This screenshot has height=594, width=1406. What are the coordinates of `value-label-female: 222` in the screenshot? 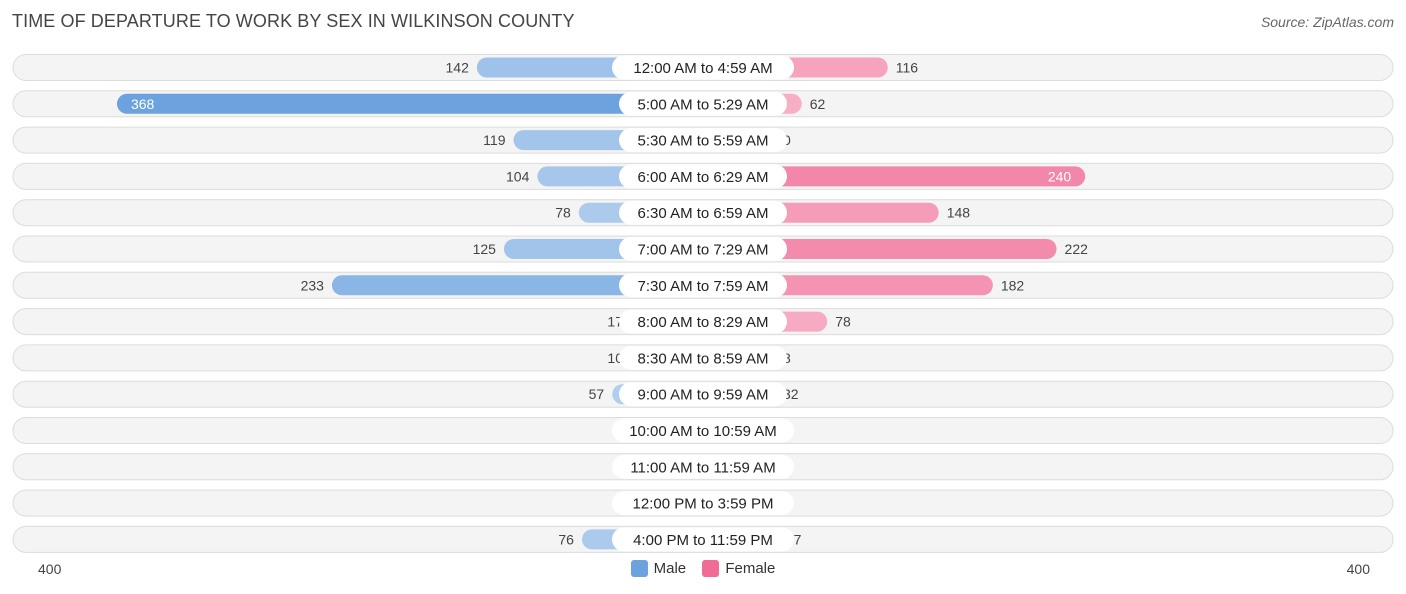 It's located at (1077, 249).